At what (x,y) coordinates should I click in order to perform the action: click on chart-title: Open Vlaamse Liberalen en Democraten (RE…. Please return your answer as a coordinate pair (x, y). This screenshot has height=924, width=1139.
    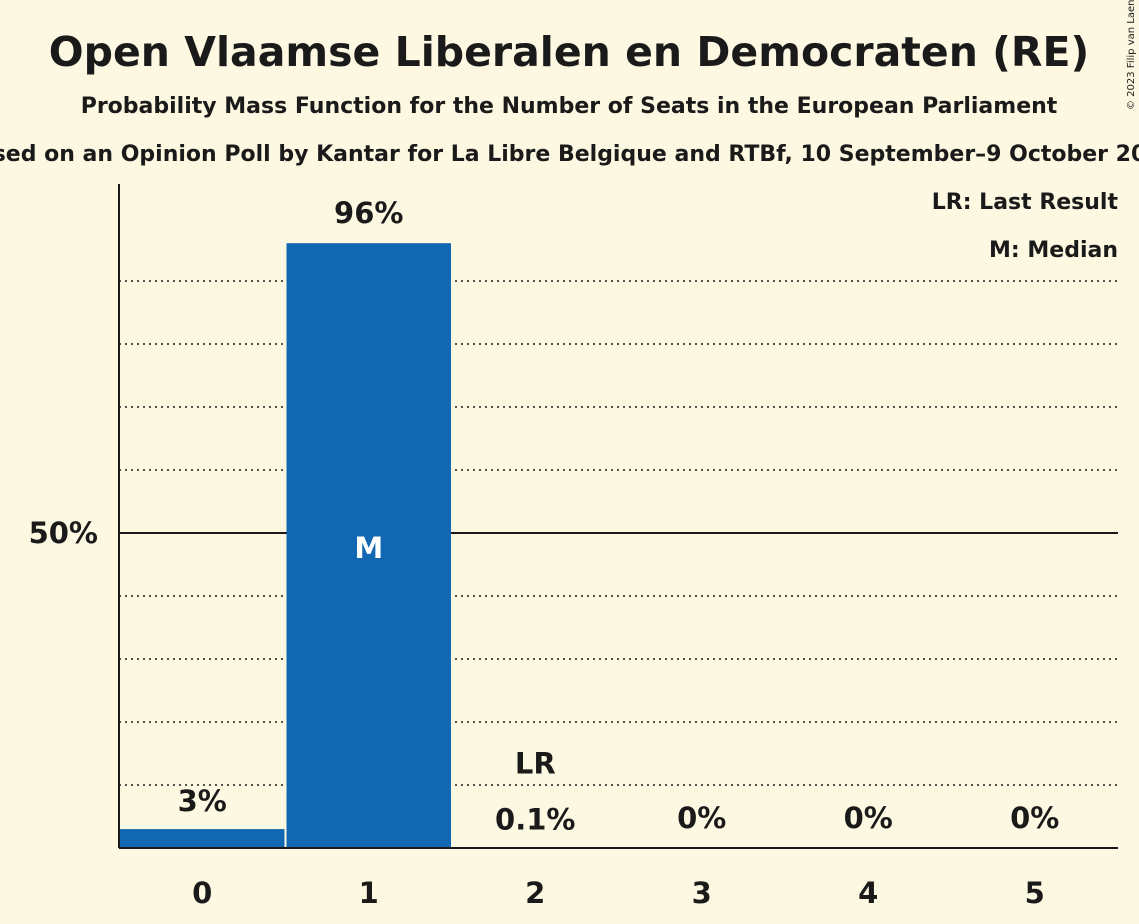
    Looking at the image, I should click on (569, 52).